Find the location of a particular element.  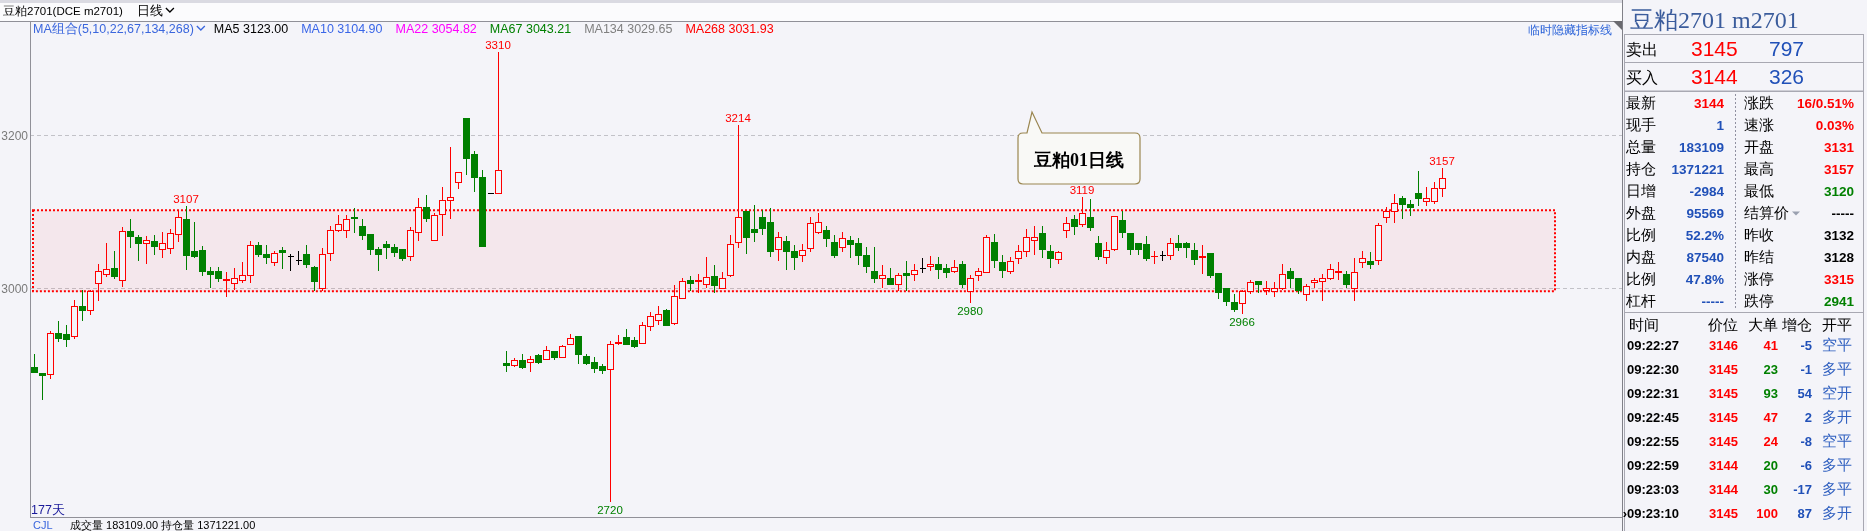

text: 09:23:03 is located at coordinates (1652, 490).